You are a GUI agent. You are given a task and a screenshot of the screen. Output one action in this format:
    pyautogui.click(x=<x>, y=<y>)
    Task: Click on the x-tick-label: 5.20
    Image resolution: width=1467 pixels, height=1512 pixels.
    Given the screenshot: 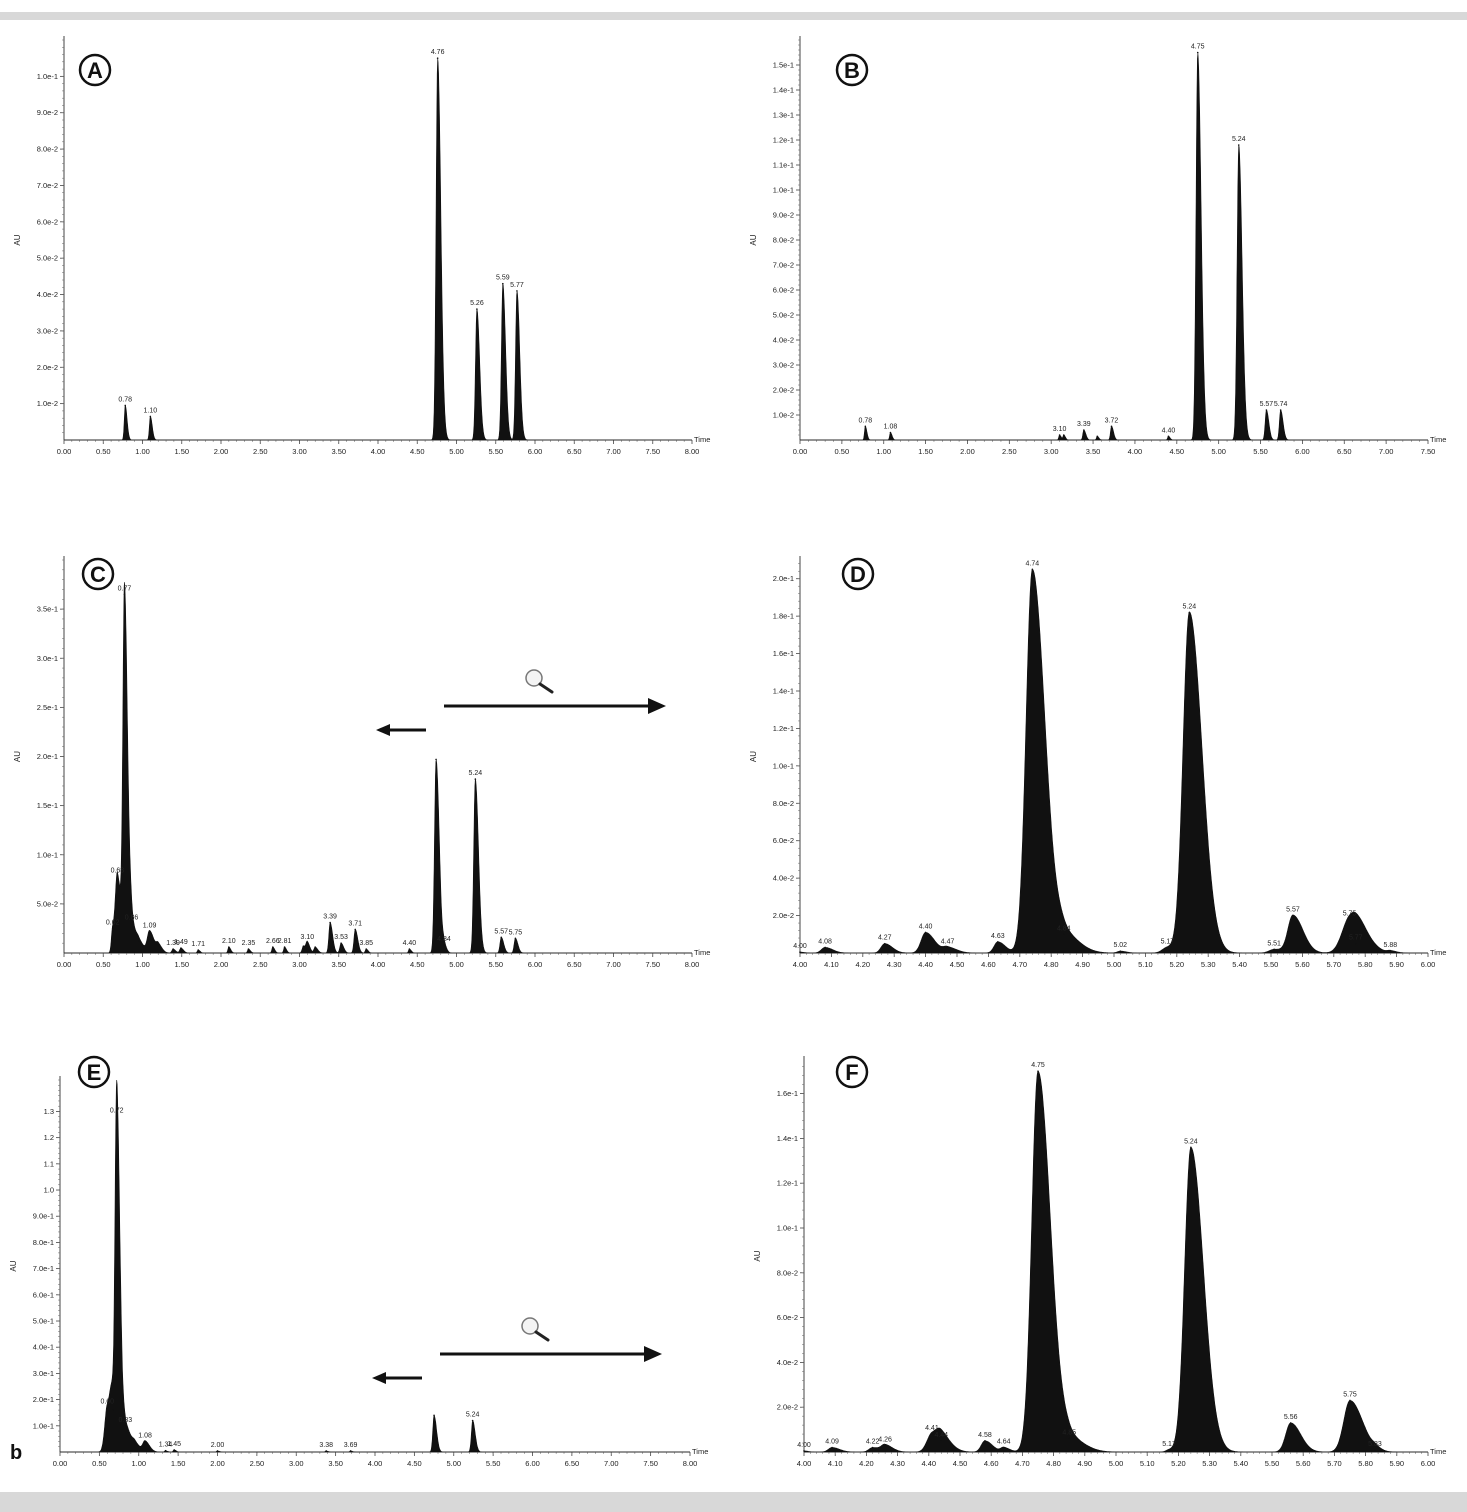 What is the action you would take?
    pyautogui.click(x=1178, y=1463)
    